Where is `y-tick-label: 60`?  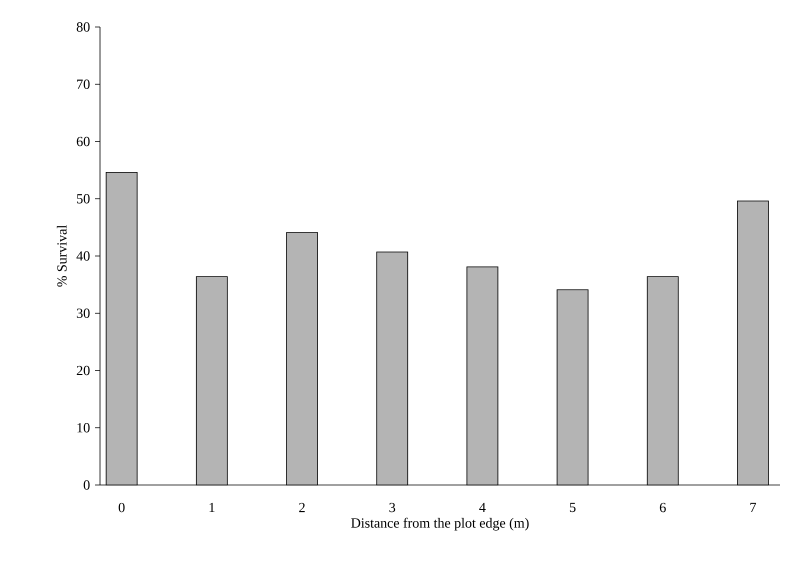
y-tick-label: 60 is located at coordinates (83, 141).